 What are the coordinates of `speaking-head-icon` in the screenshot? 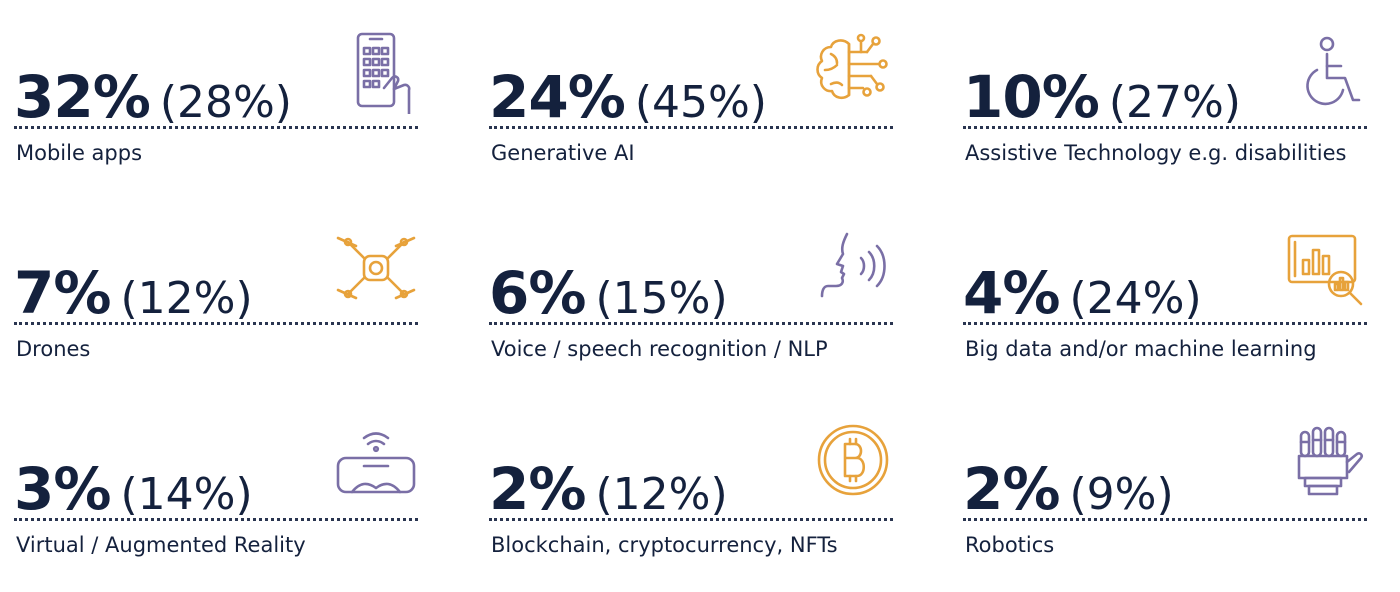 It's located at (851, 268).